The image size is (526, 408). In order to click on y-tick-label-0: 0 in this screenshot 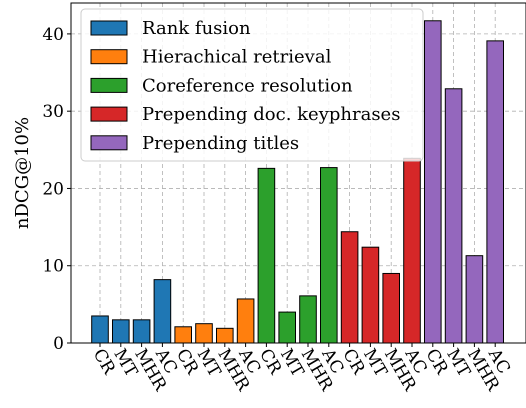, I will do `click(58, 344)`.